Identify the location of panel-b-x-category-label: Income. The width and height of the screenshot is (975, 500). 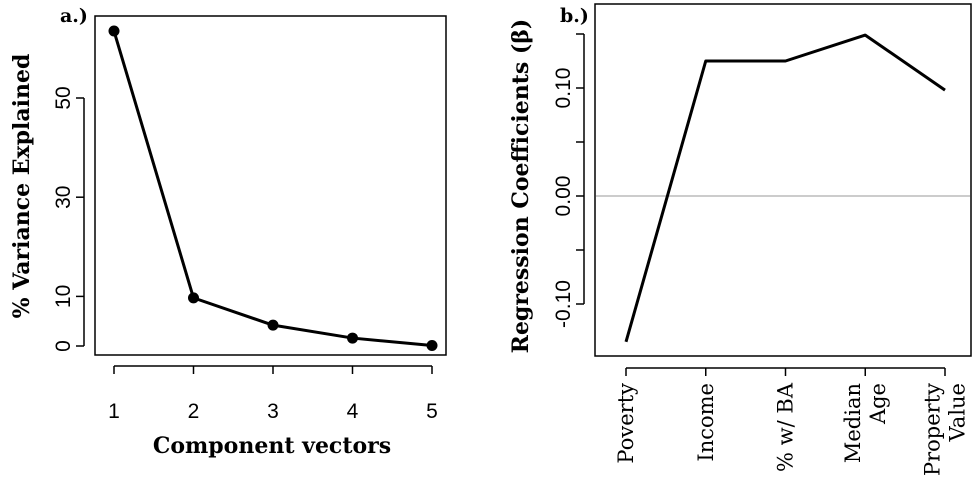
(706, 422).